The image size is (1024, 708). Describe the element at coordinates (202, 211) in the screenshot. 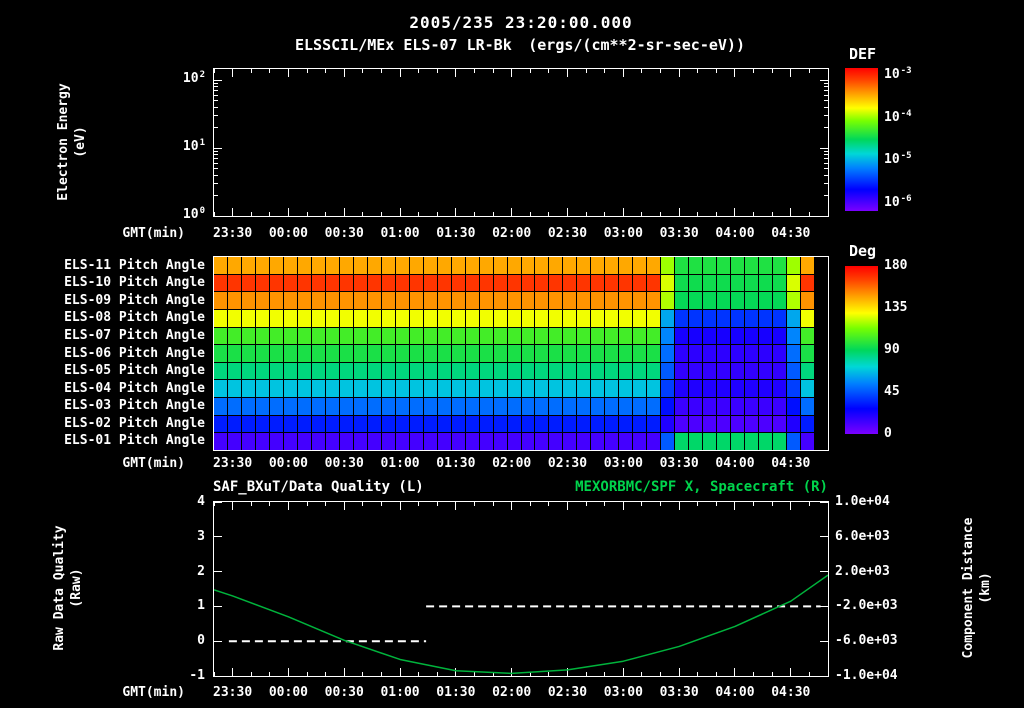

I see `tick-exponent: 0` at that location.